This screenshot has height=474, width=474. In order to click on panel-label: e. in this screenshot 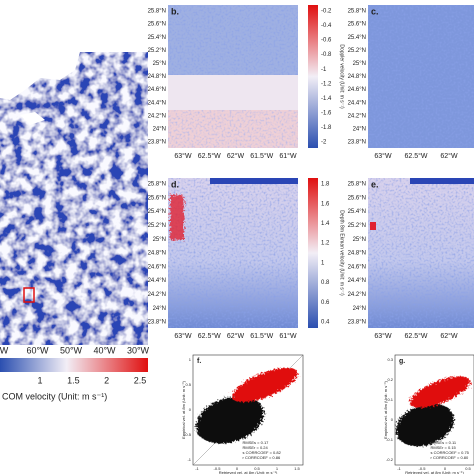, I will do `click(375, 184)`.